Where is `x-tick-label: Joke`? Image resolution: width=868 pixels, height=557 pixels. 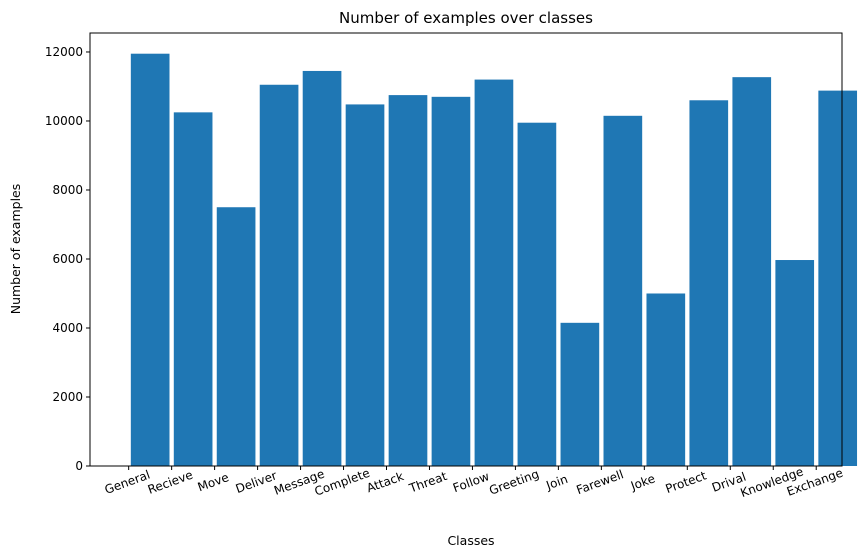 x-tick-label: Joke is located at coordinates (642, 482).